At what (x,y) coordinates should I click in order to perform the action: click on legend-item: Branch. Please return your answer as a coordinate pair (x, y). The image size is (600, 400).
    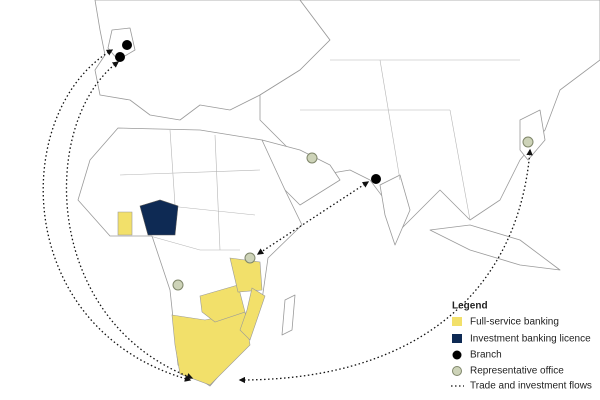
    Looking at the image, I should click on (486, 355).